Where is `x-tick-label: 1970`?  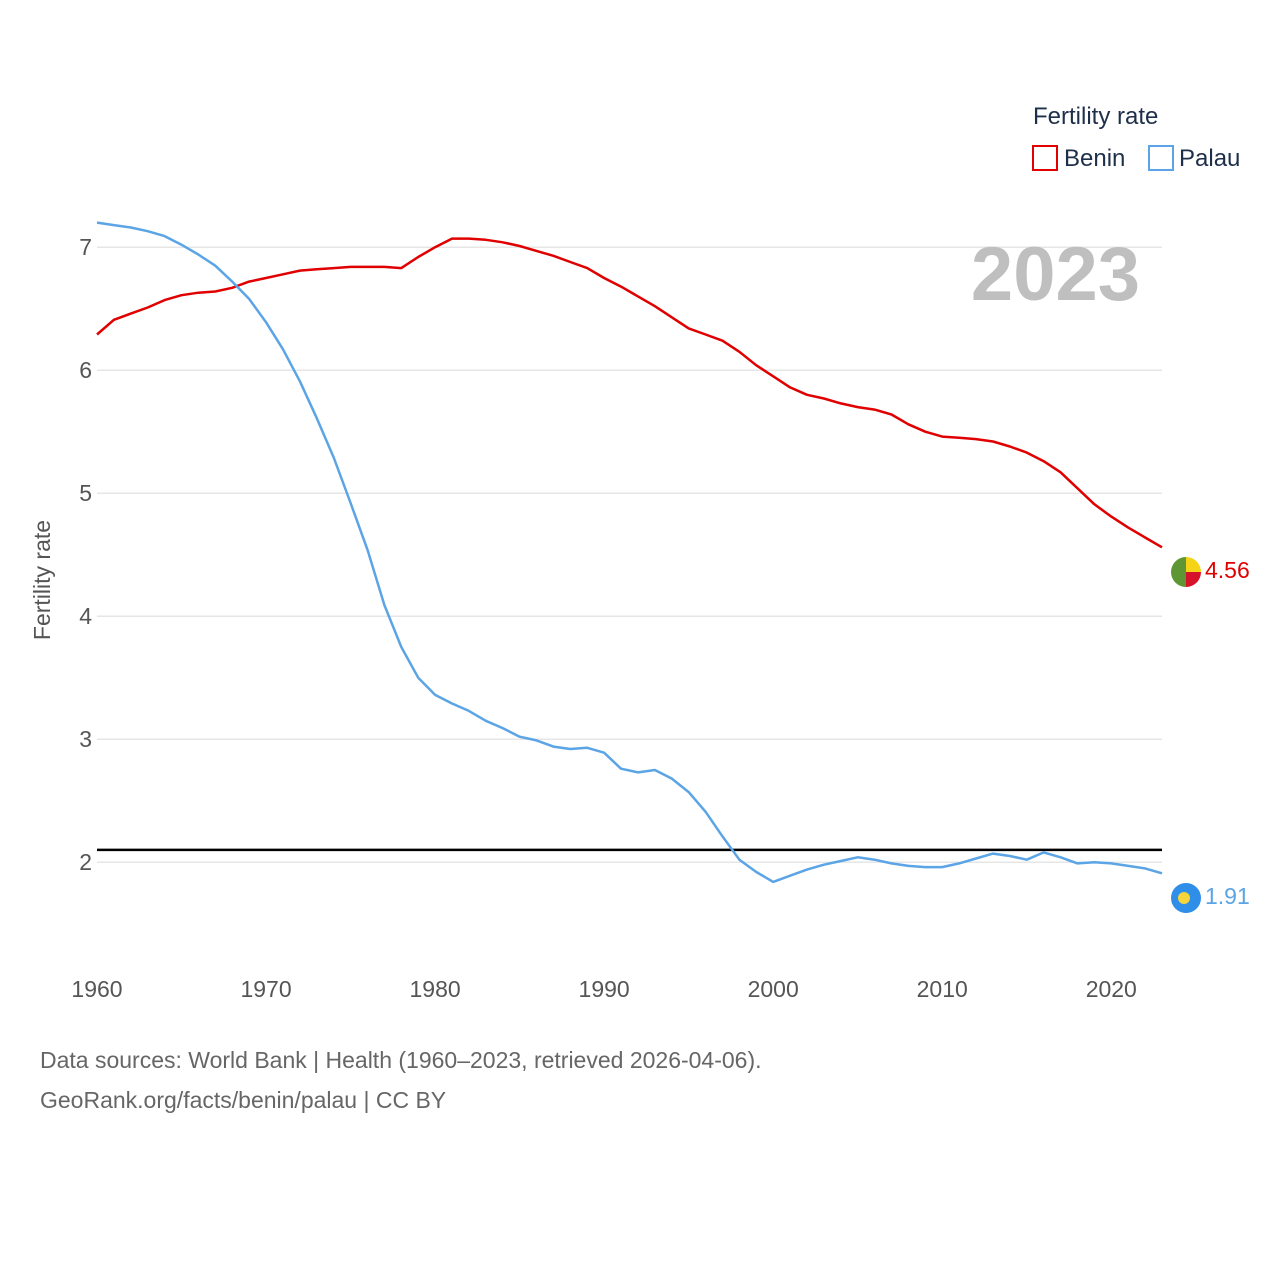 x-tick-label: 1970 is located at coordinates (265, 989).